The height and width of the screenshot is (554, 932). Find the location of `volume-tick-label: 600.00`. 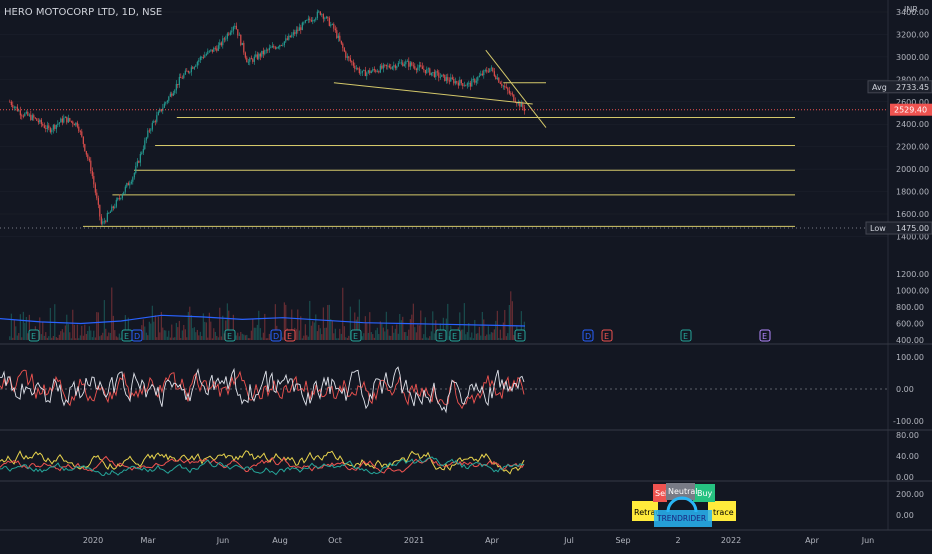

volume-tick-label: 600.00 is located at coordinates (910, 324).